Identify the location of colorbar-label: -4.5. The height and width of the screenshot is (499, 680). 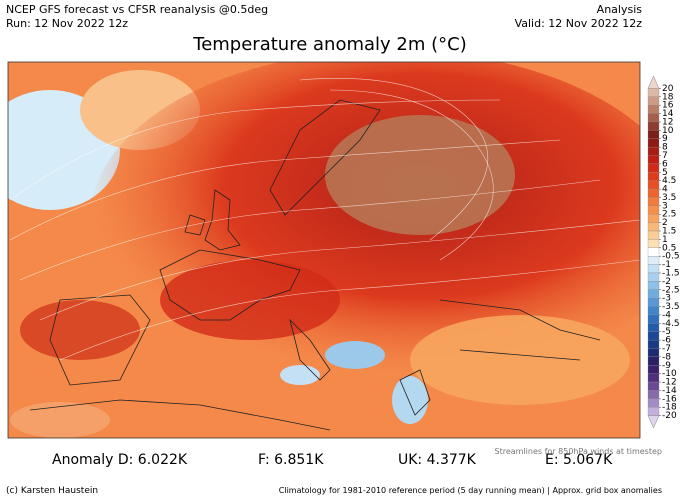
(671, 324).